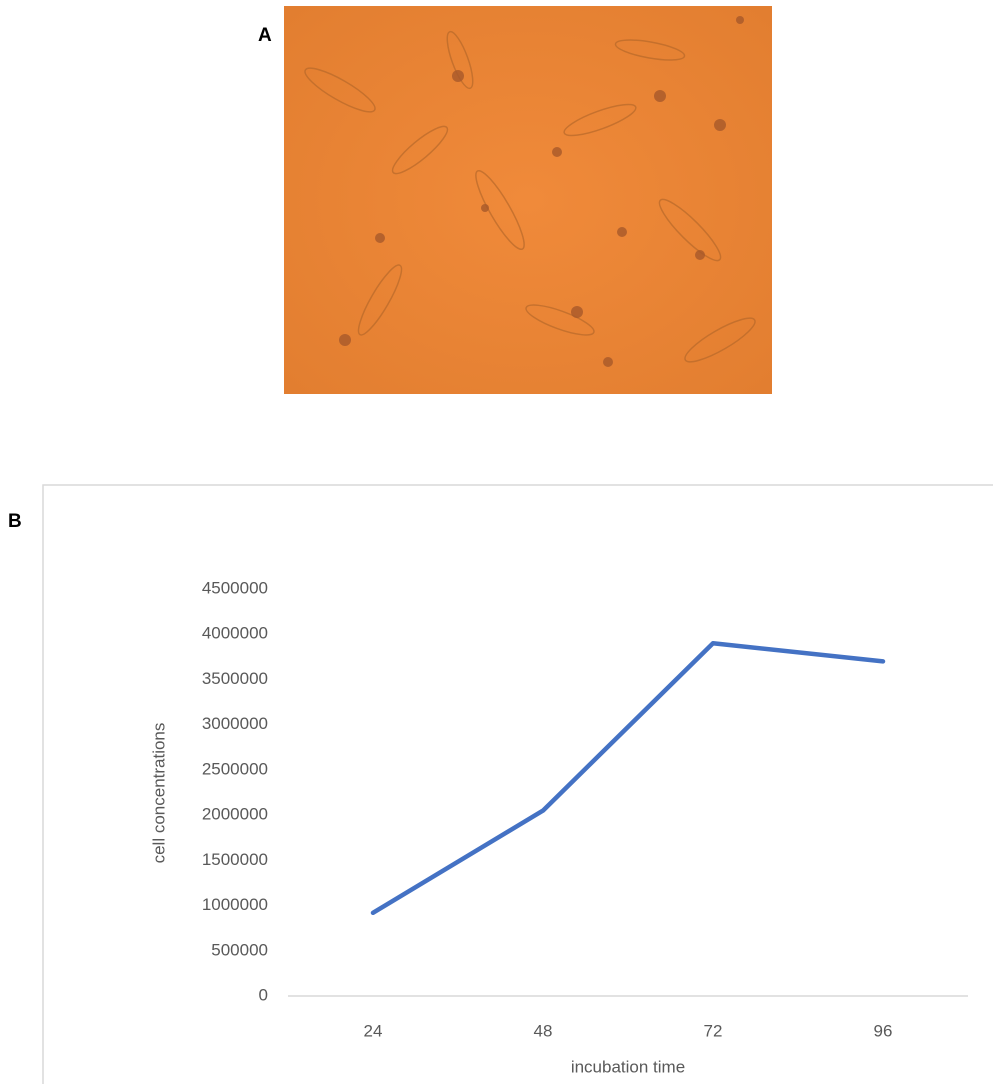  I want to click on x-tick-label: 72, so click(713, 1030).